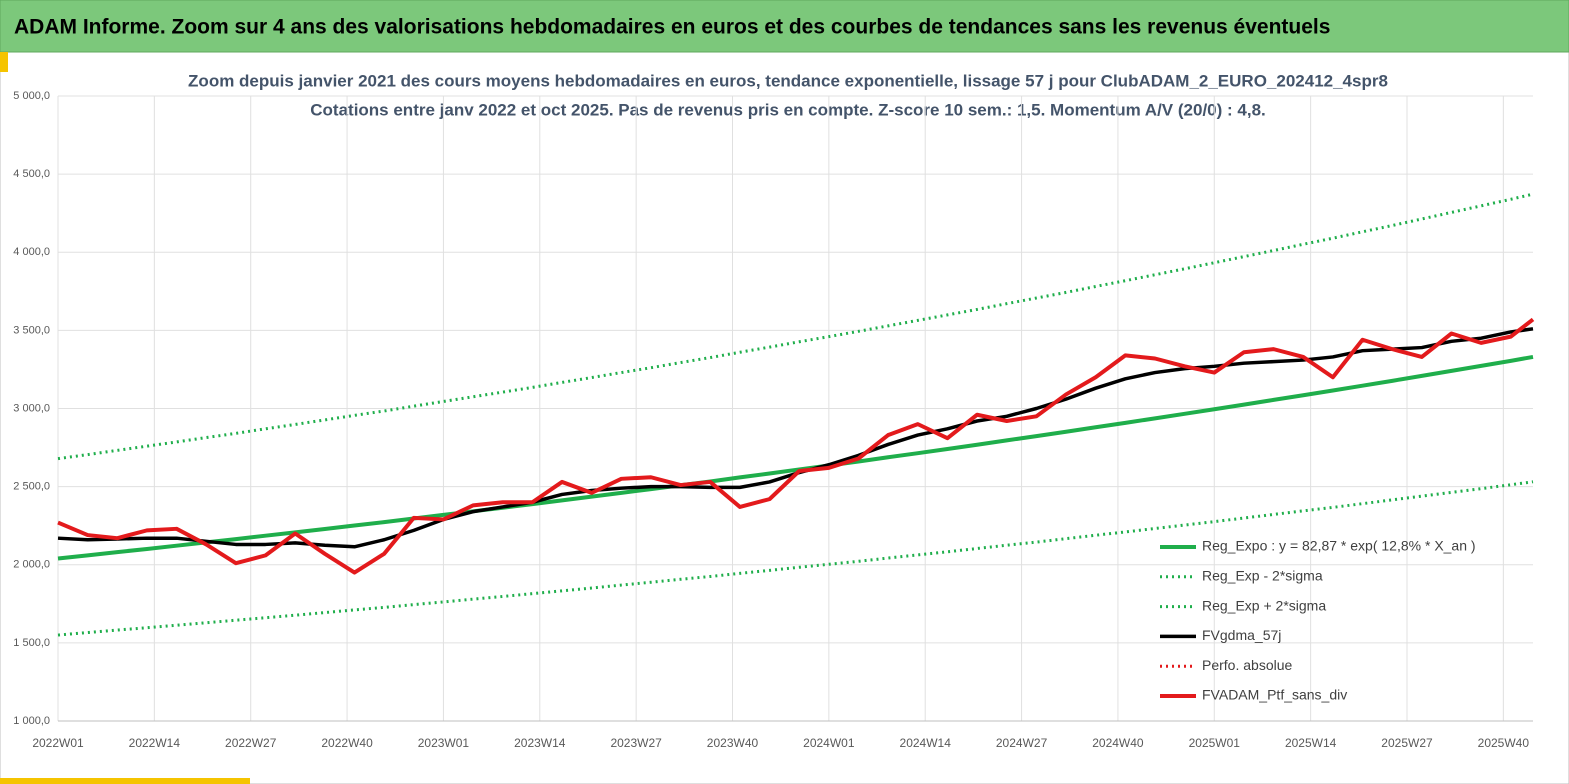  Describe the element at coordinates (31, 330) in the screenshot. I see `y-tick-label: 3 500,0` at that location.